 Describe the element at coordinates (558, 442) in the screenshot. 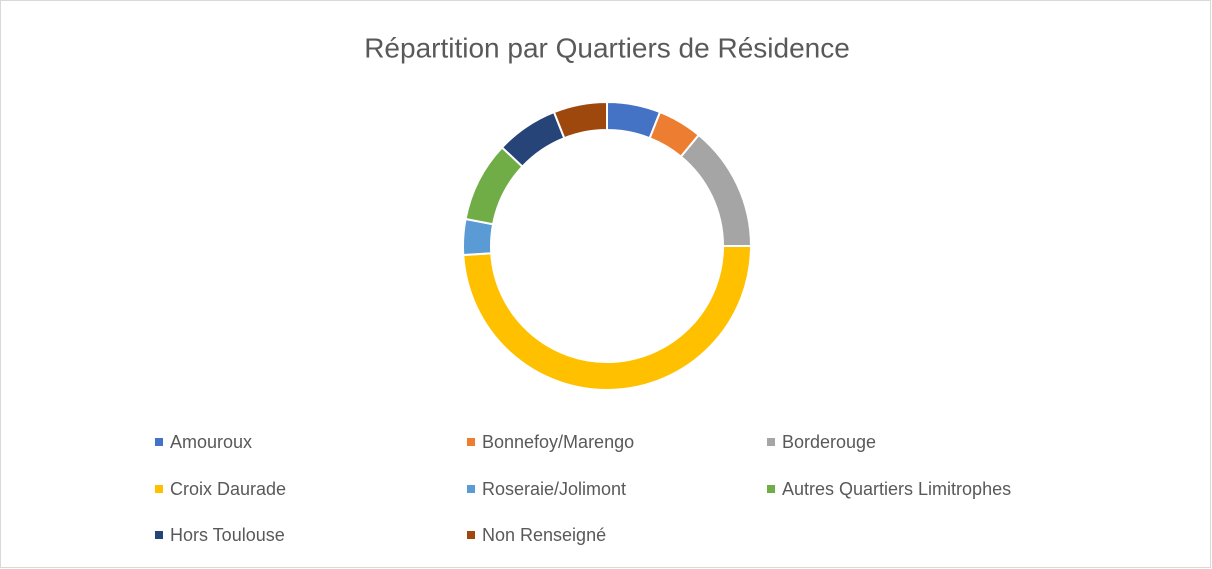

I see `legend-label: Bonnefoy/Marengo` at that location.